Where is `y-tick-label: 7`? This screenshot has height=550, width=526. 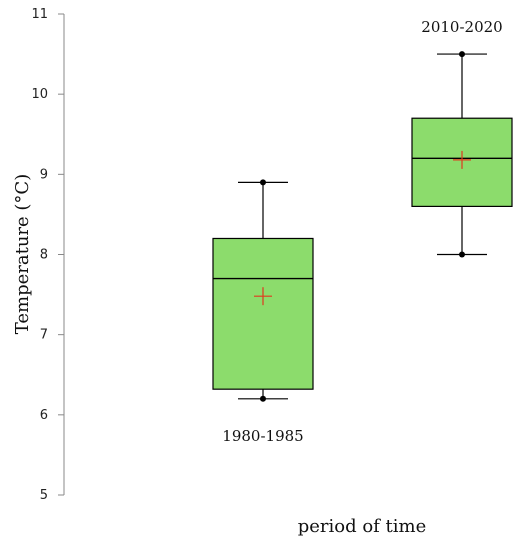 y-tick-label: 7 is located at coordinates (44, 335).